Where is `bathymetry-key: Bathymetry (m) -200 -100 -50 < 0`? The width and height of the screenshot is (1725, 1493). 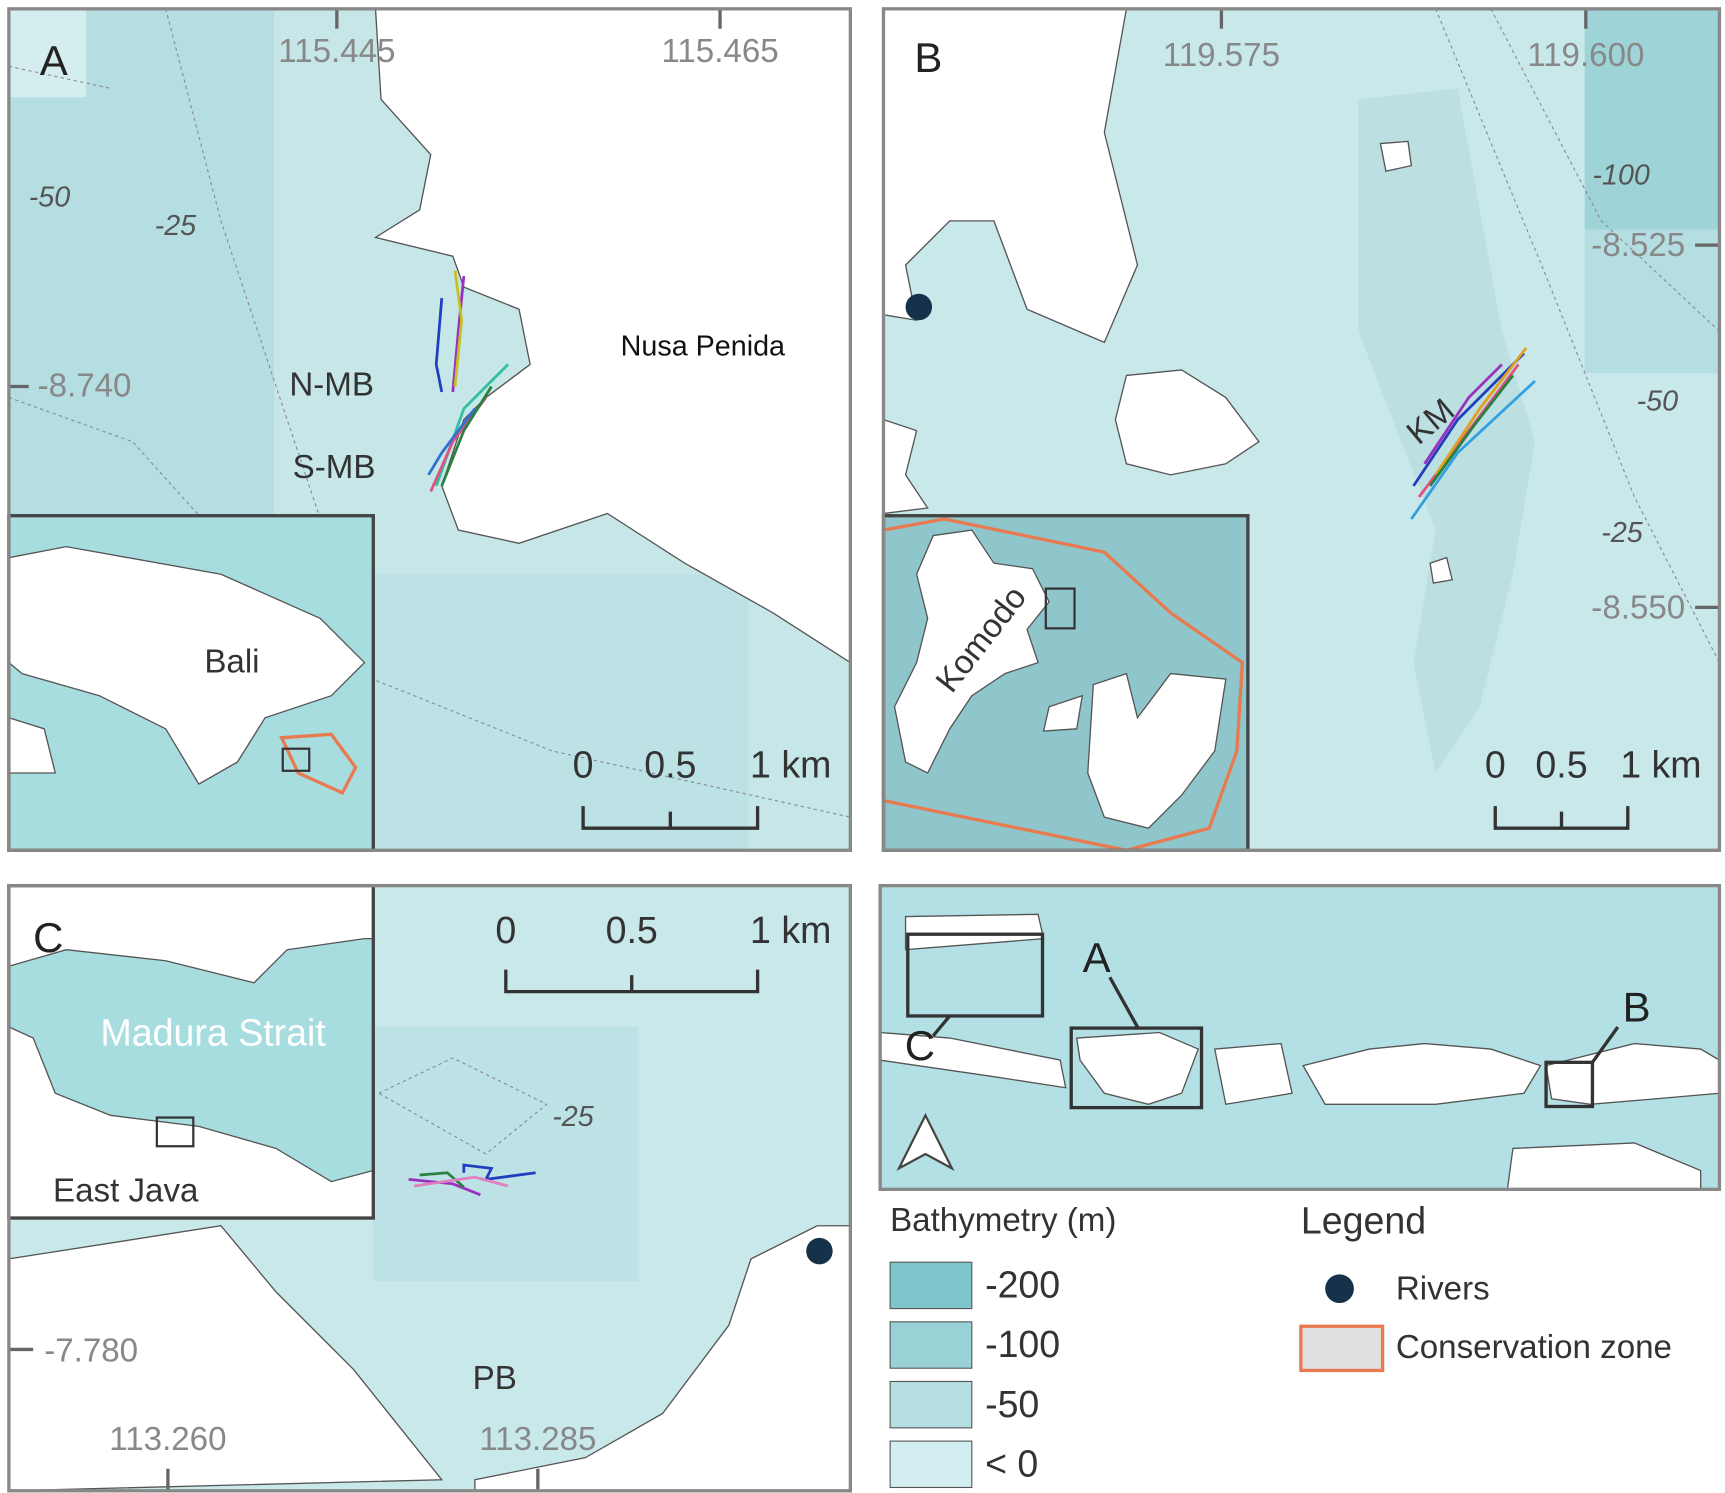
bathymetry-key: Bathymetry (m) -200 -100 -50 < 0 is located at coordinates (1002, 1345).